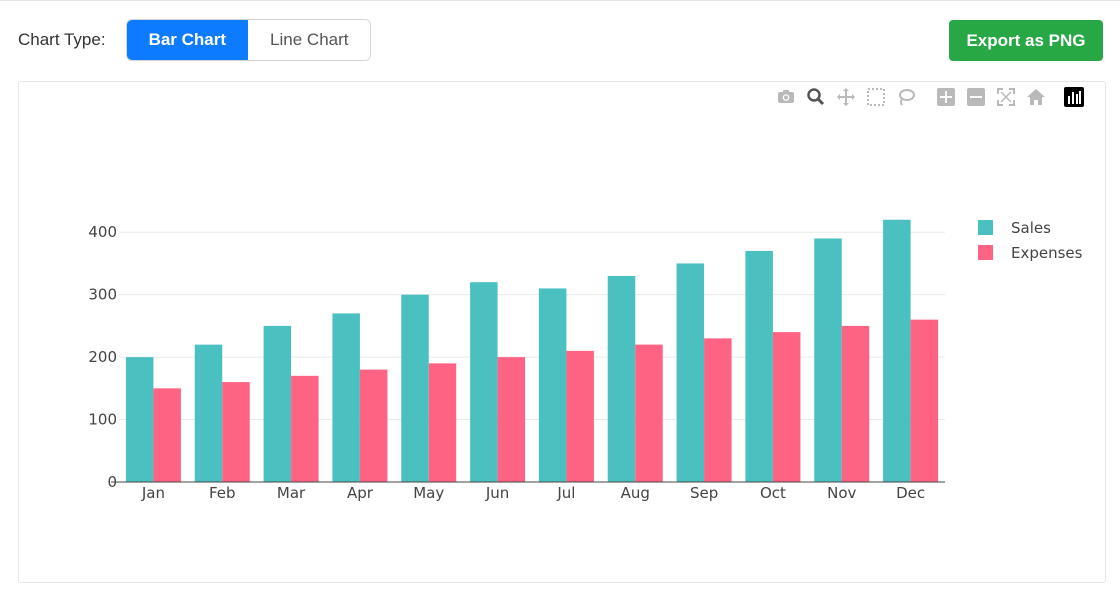 This screenshot has width=1120, height=600. I want to click on chart-type-toggle: Bar Chart Line Chart, so click(248, 40).